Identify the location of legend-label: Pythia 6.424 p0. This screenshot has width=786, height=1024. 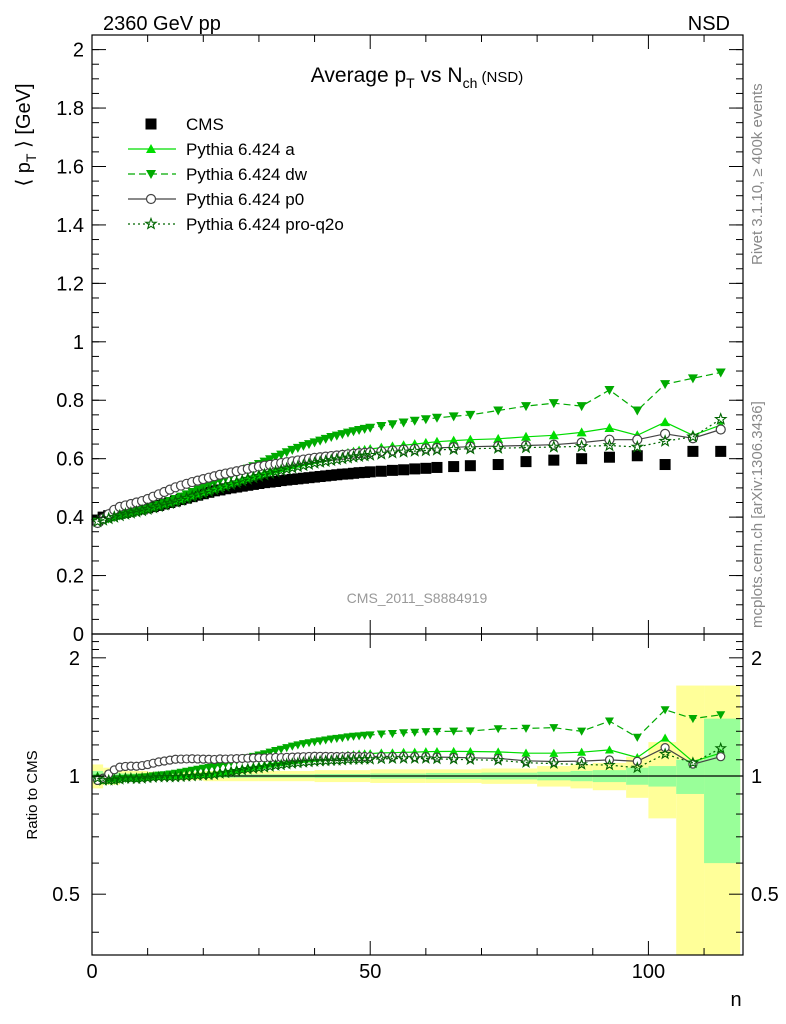
(245, 199).